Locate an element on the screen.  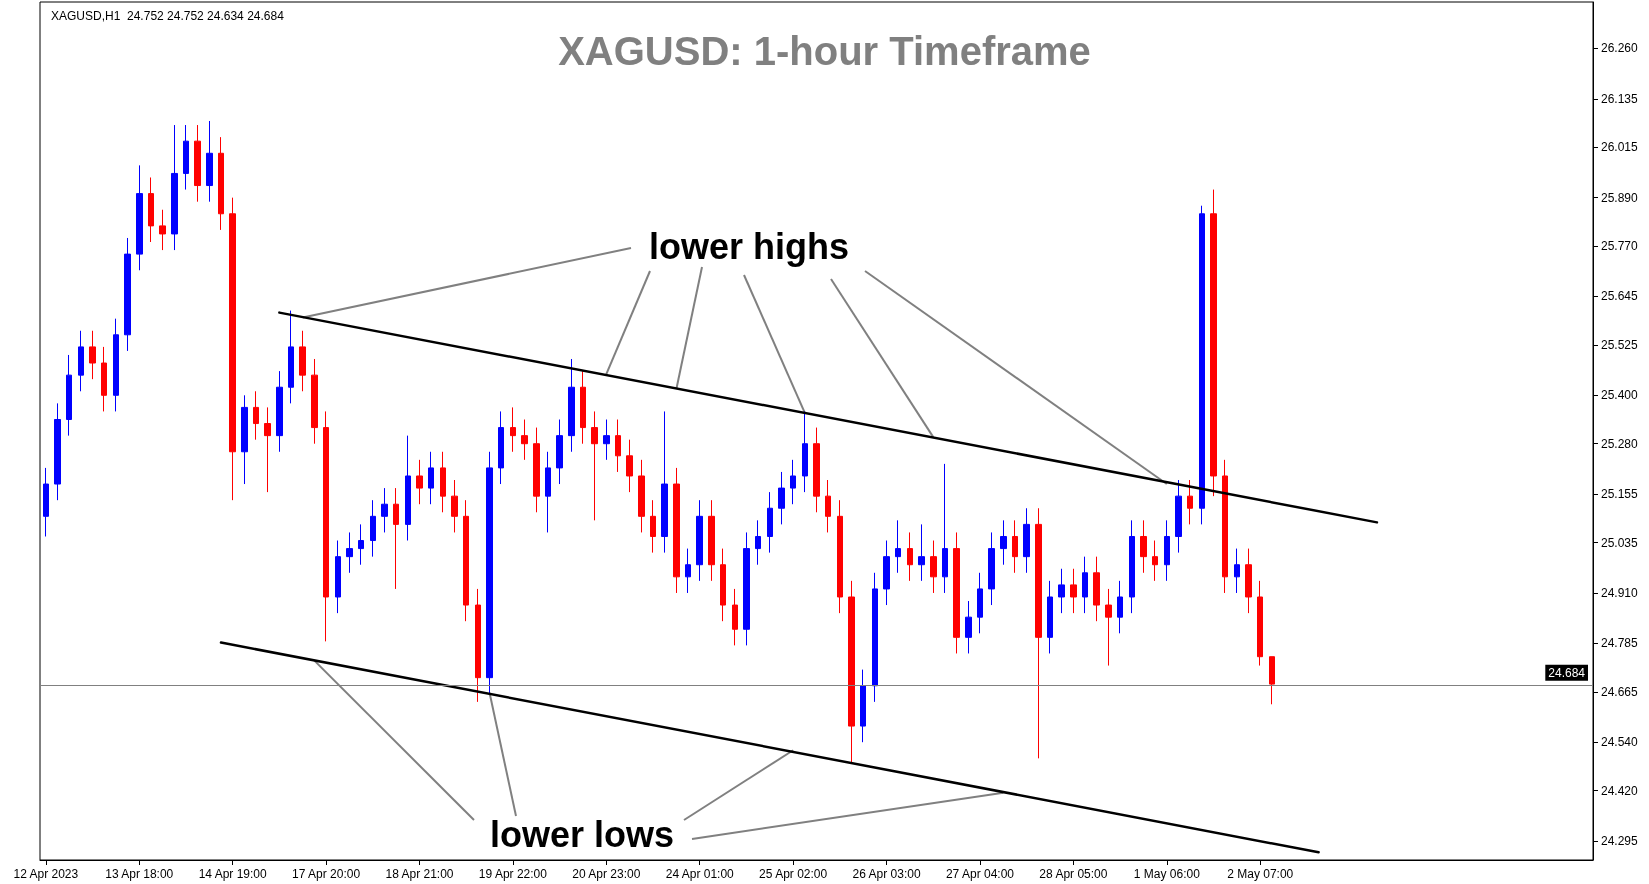
y-tick-label: 25.400 is located at coordinates (1620, 395).